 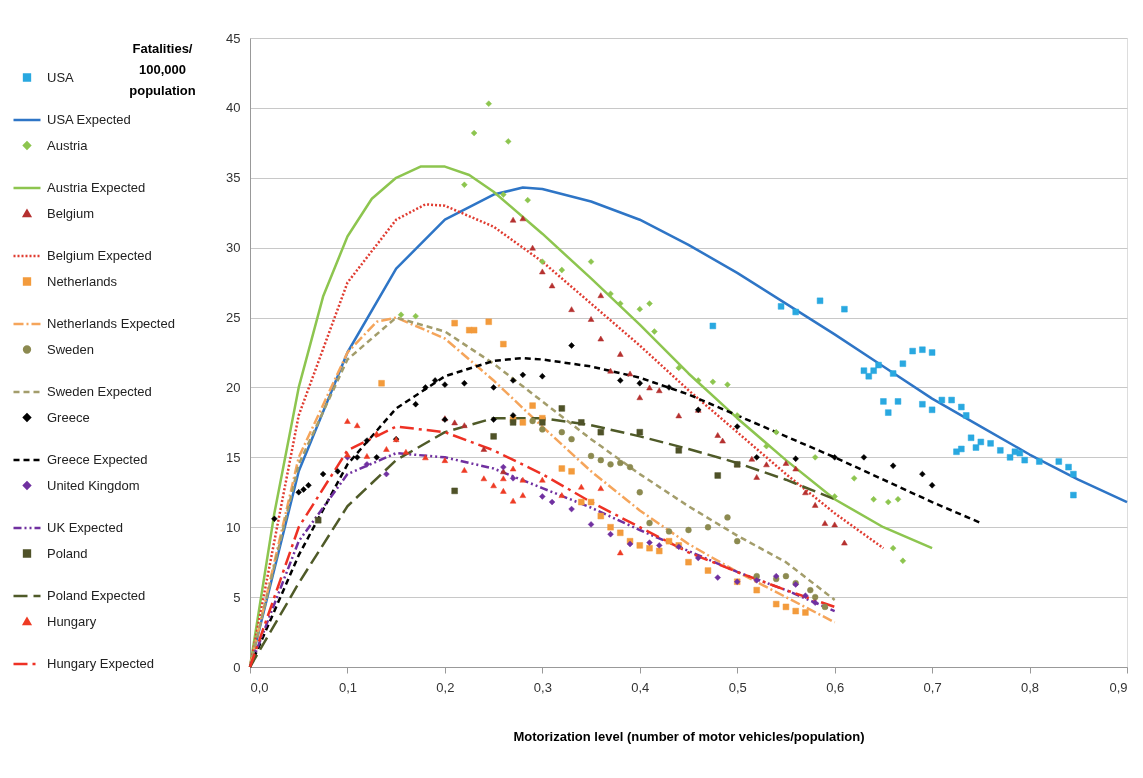 I want to click on legend-label: Netherlands Expected, so click(x=111, y=323).